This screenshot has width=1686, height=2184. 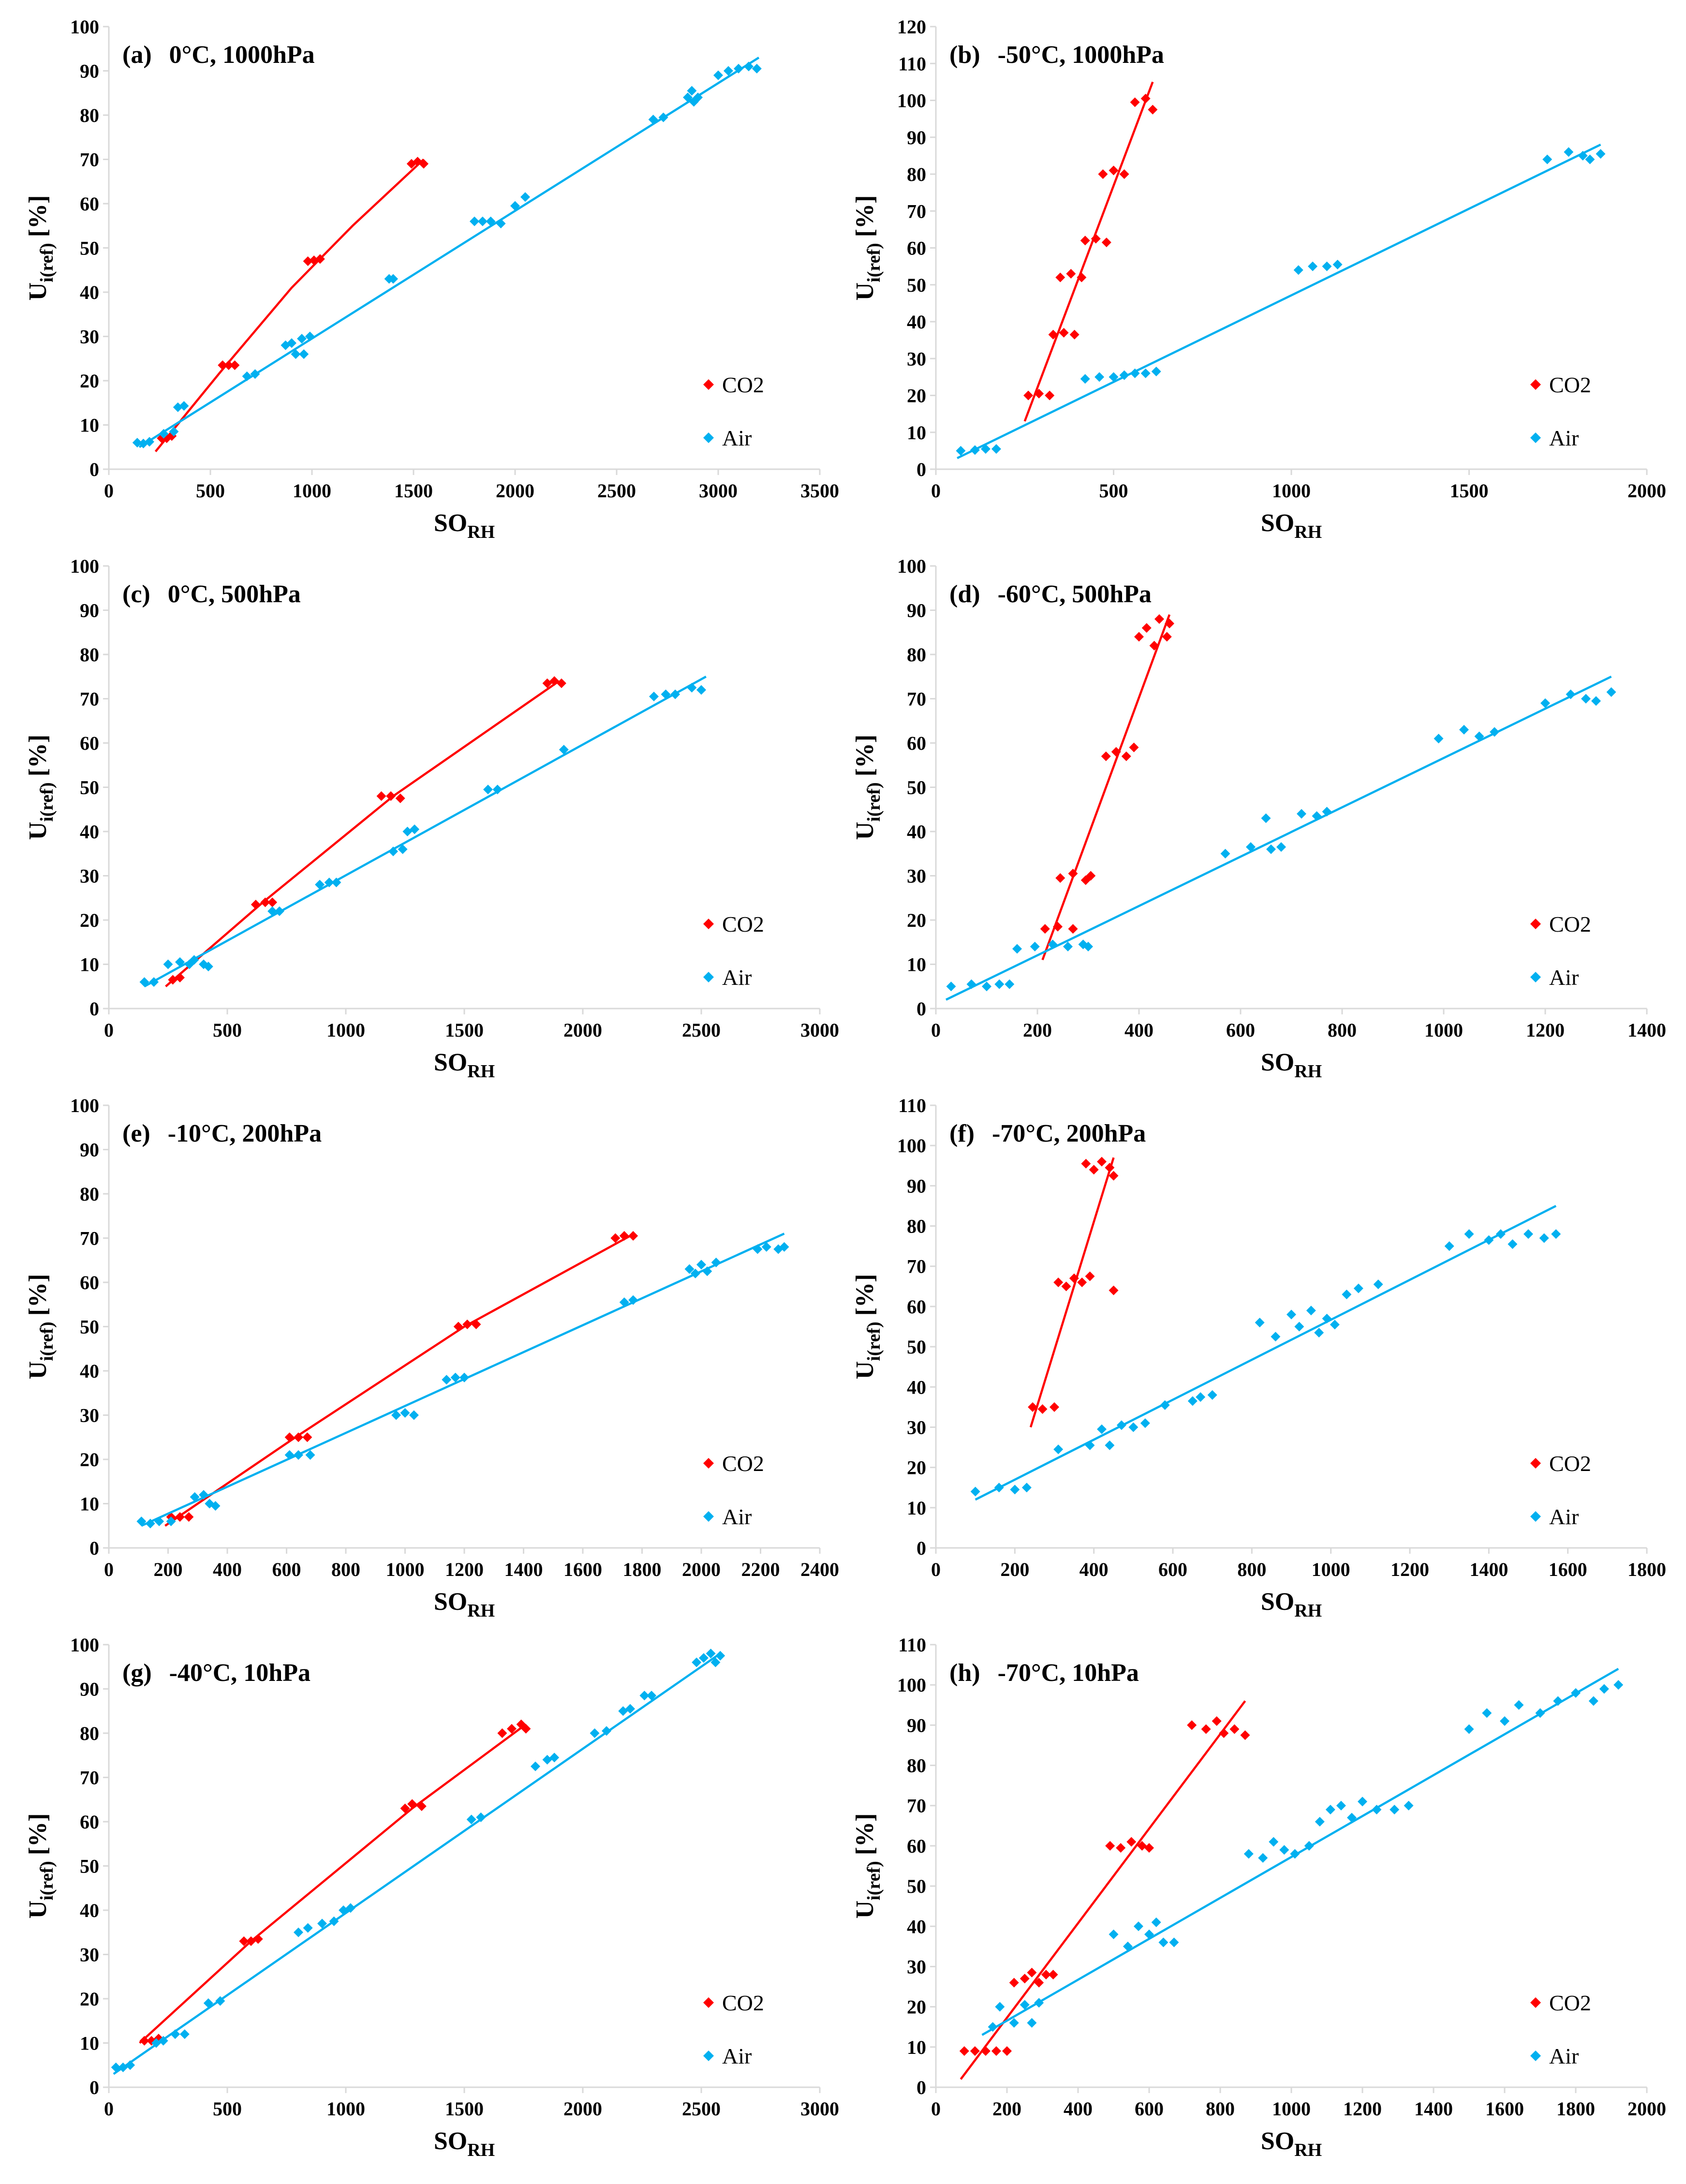 What do you see at coordinates (523, 1569) in the screenshot?
I see `x-tick-label: 1400` at bounding box center [523, 1569].